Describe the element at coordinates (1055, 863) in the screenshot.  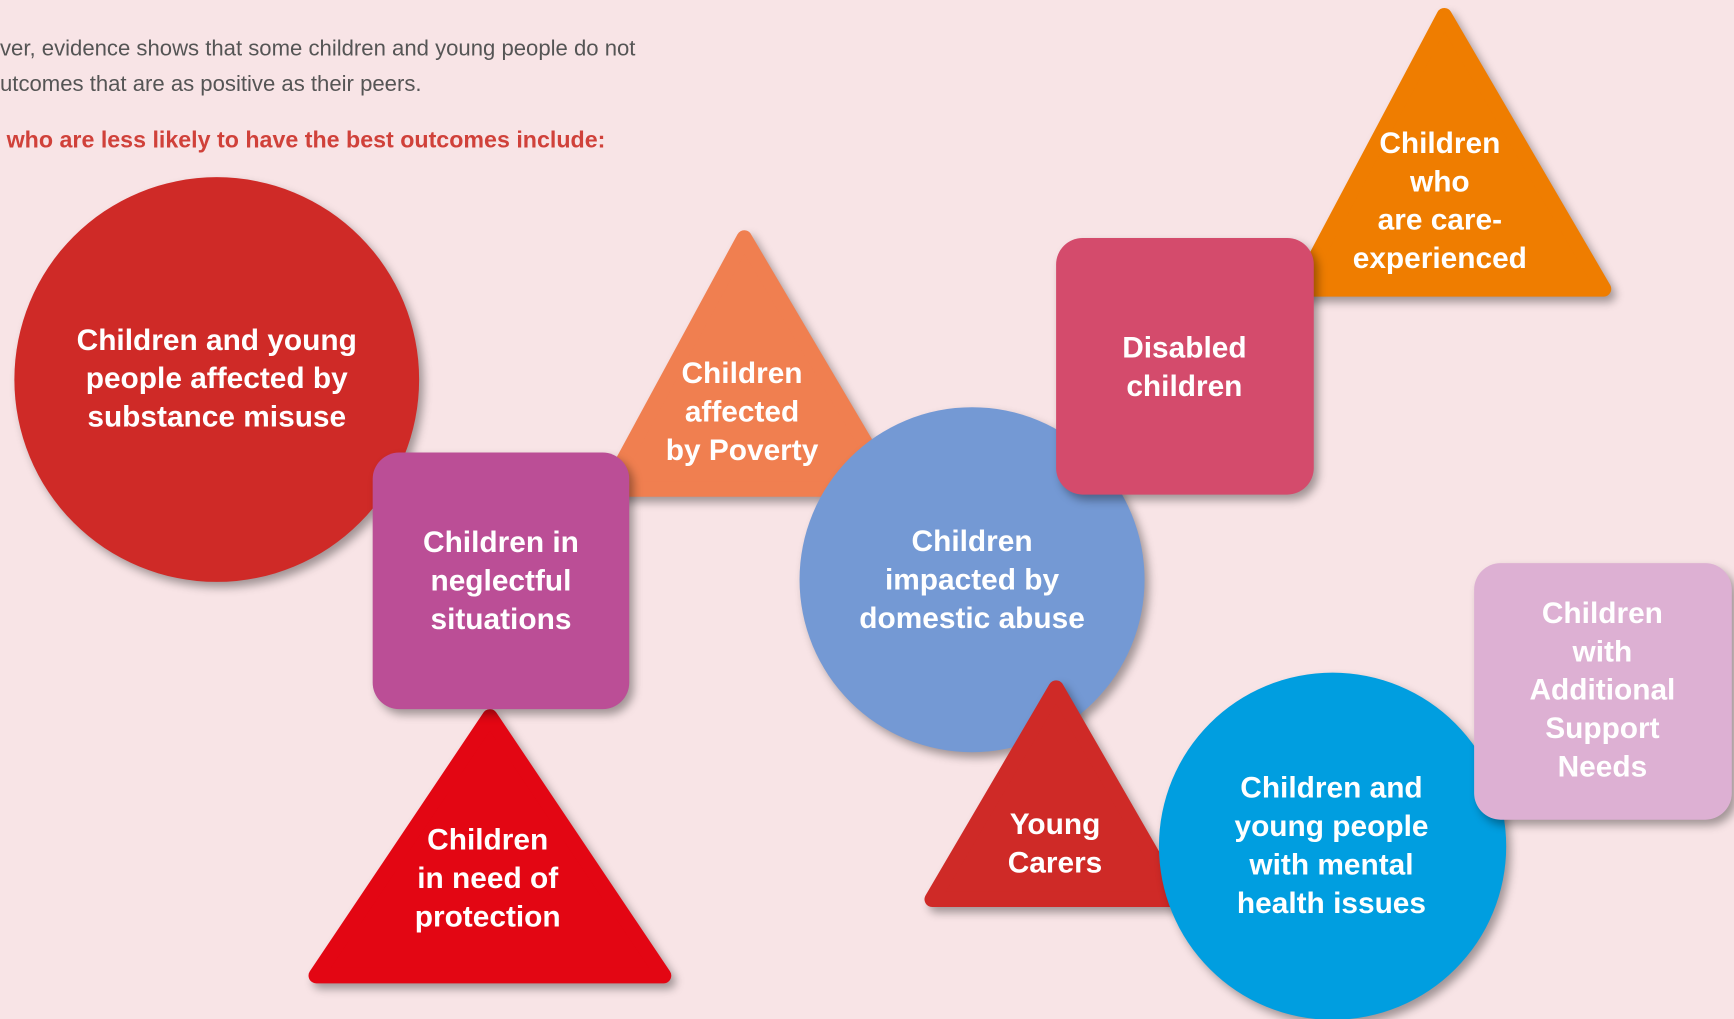
I see `shape-label: Carers` at that location.